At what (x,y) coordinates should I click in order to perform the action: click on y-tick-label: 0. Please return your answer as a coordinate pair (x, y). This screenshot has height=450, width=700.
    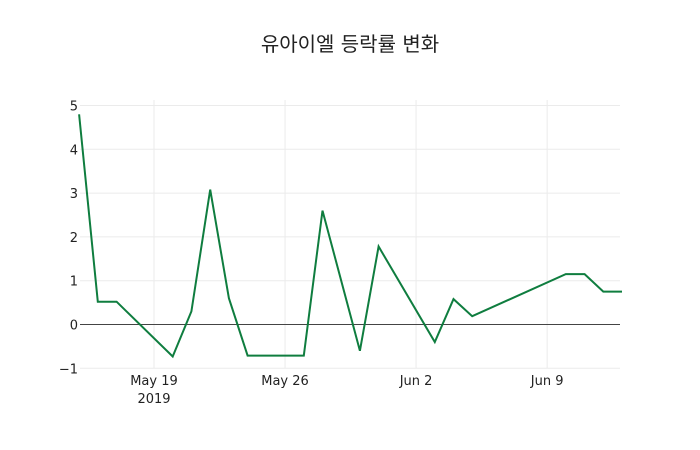
    Looking at the image, I should click on (74, 326).